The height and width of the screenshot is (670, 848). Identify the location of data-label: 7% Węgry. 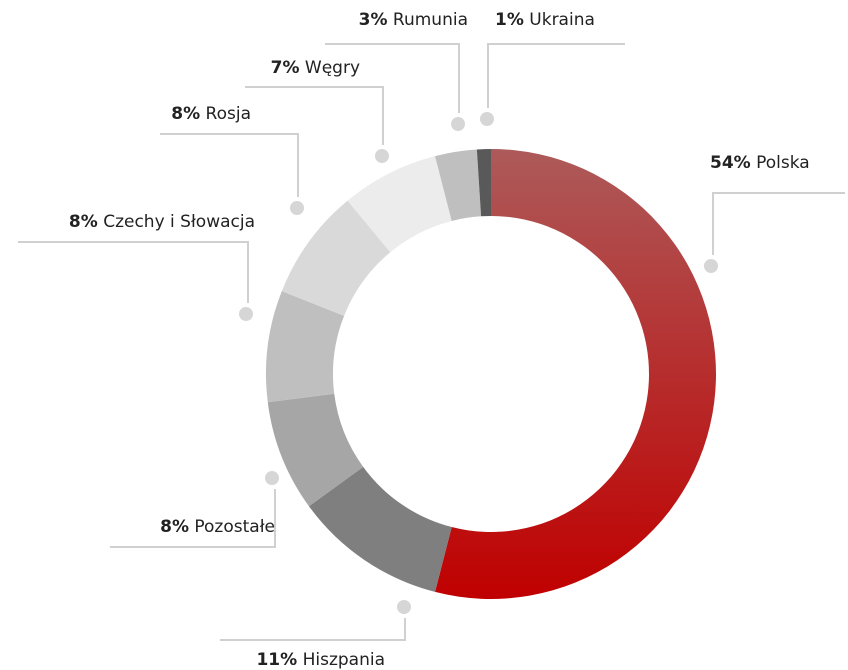
(315, 68).